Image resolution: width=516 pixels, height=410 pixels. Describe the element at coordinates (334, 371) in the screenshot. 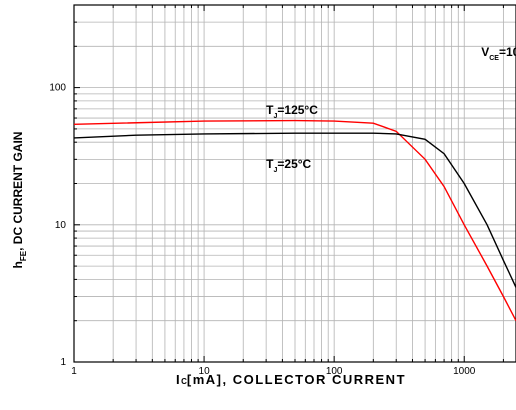

I see `x-tick-label: 100` at that location.